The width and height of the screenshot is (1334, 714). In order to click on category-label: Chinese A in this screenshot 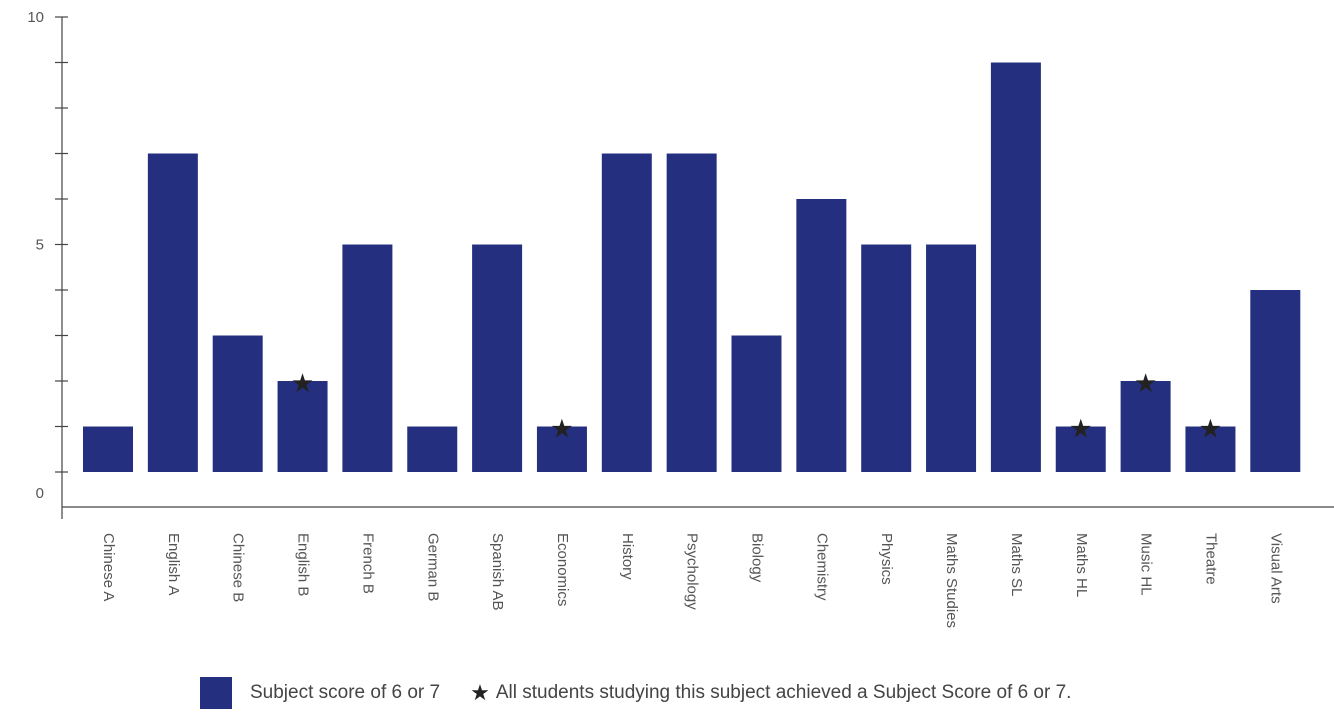, I will do `click(108, 567)`.